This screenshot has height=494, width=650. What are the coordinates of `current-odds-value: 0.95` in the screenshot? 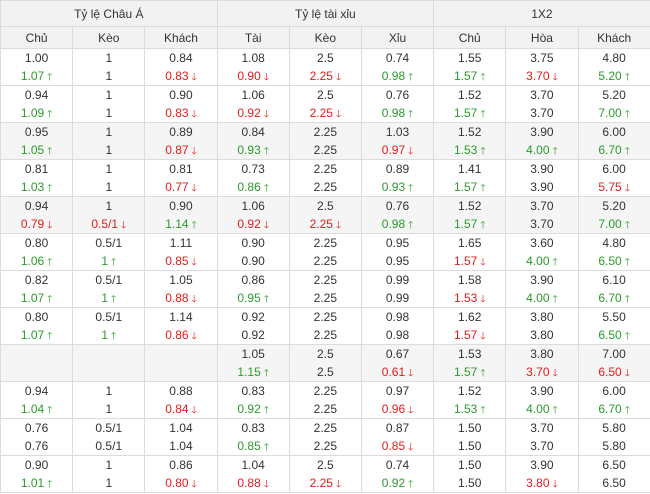 It's located at (248, 298).